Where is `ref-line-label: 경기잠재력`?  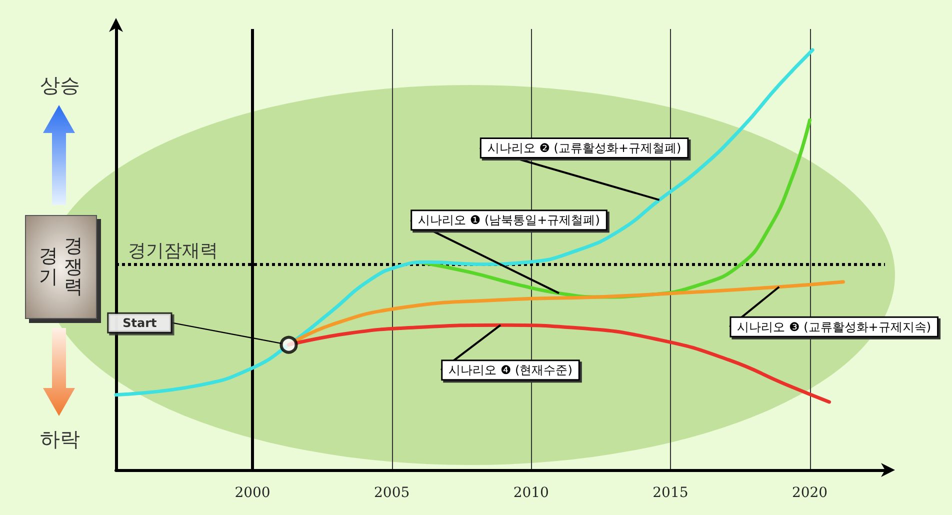
ref-line-label: 경기잠재력 is located at coordinates (173, 251).